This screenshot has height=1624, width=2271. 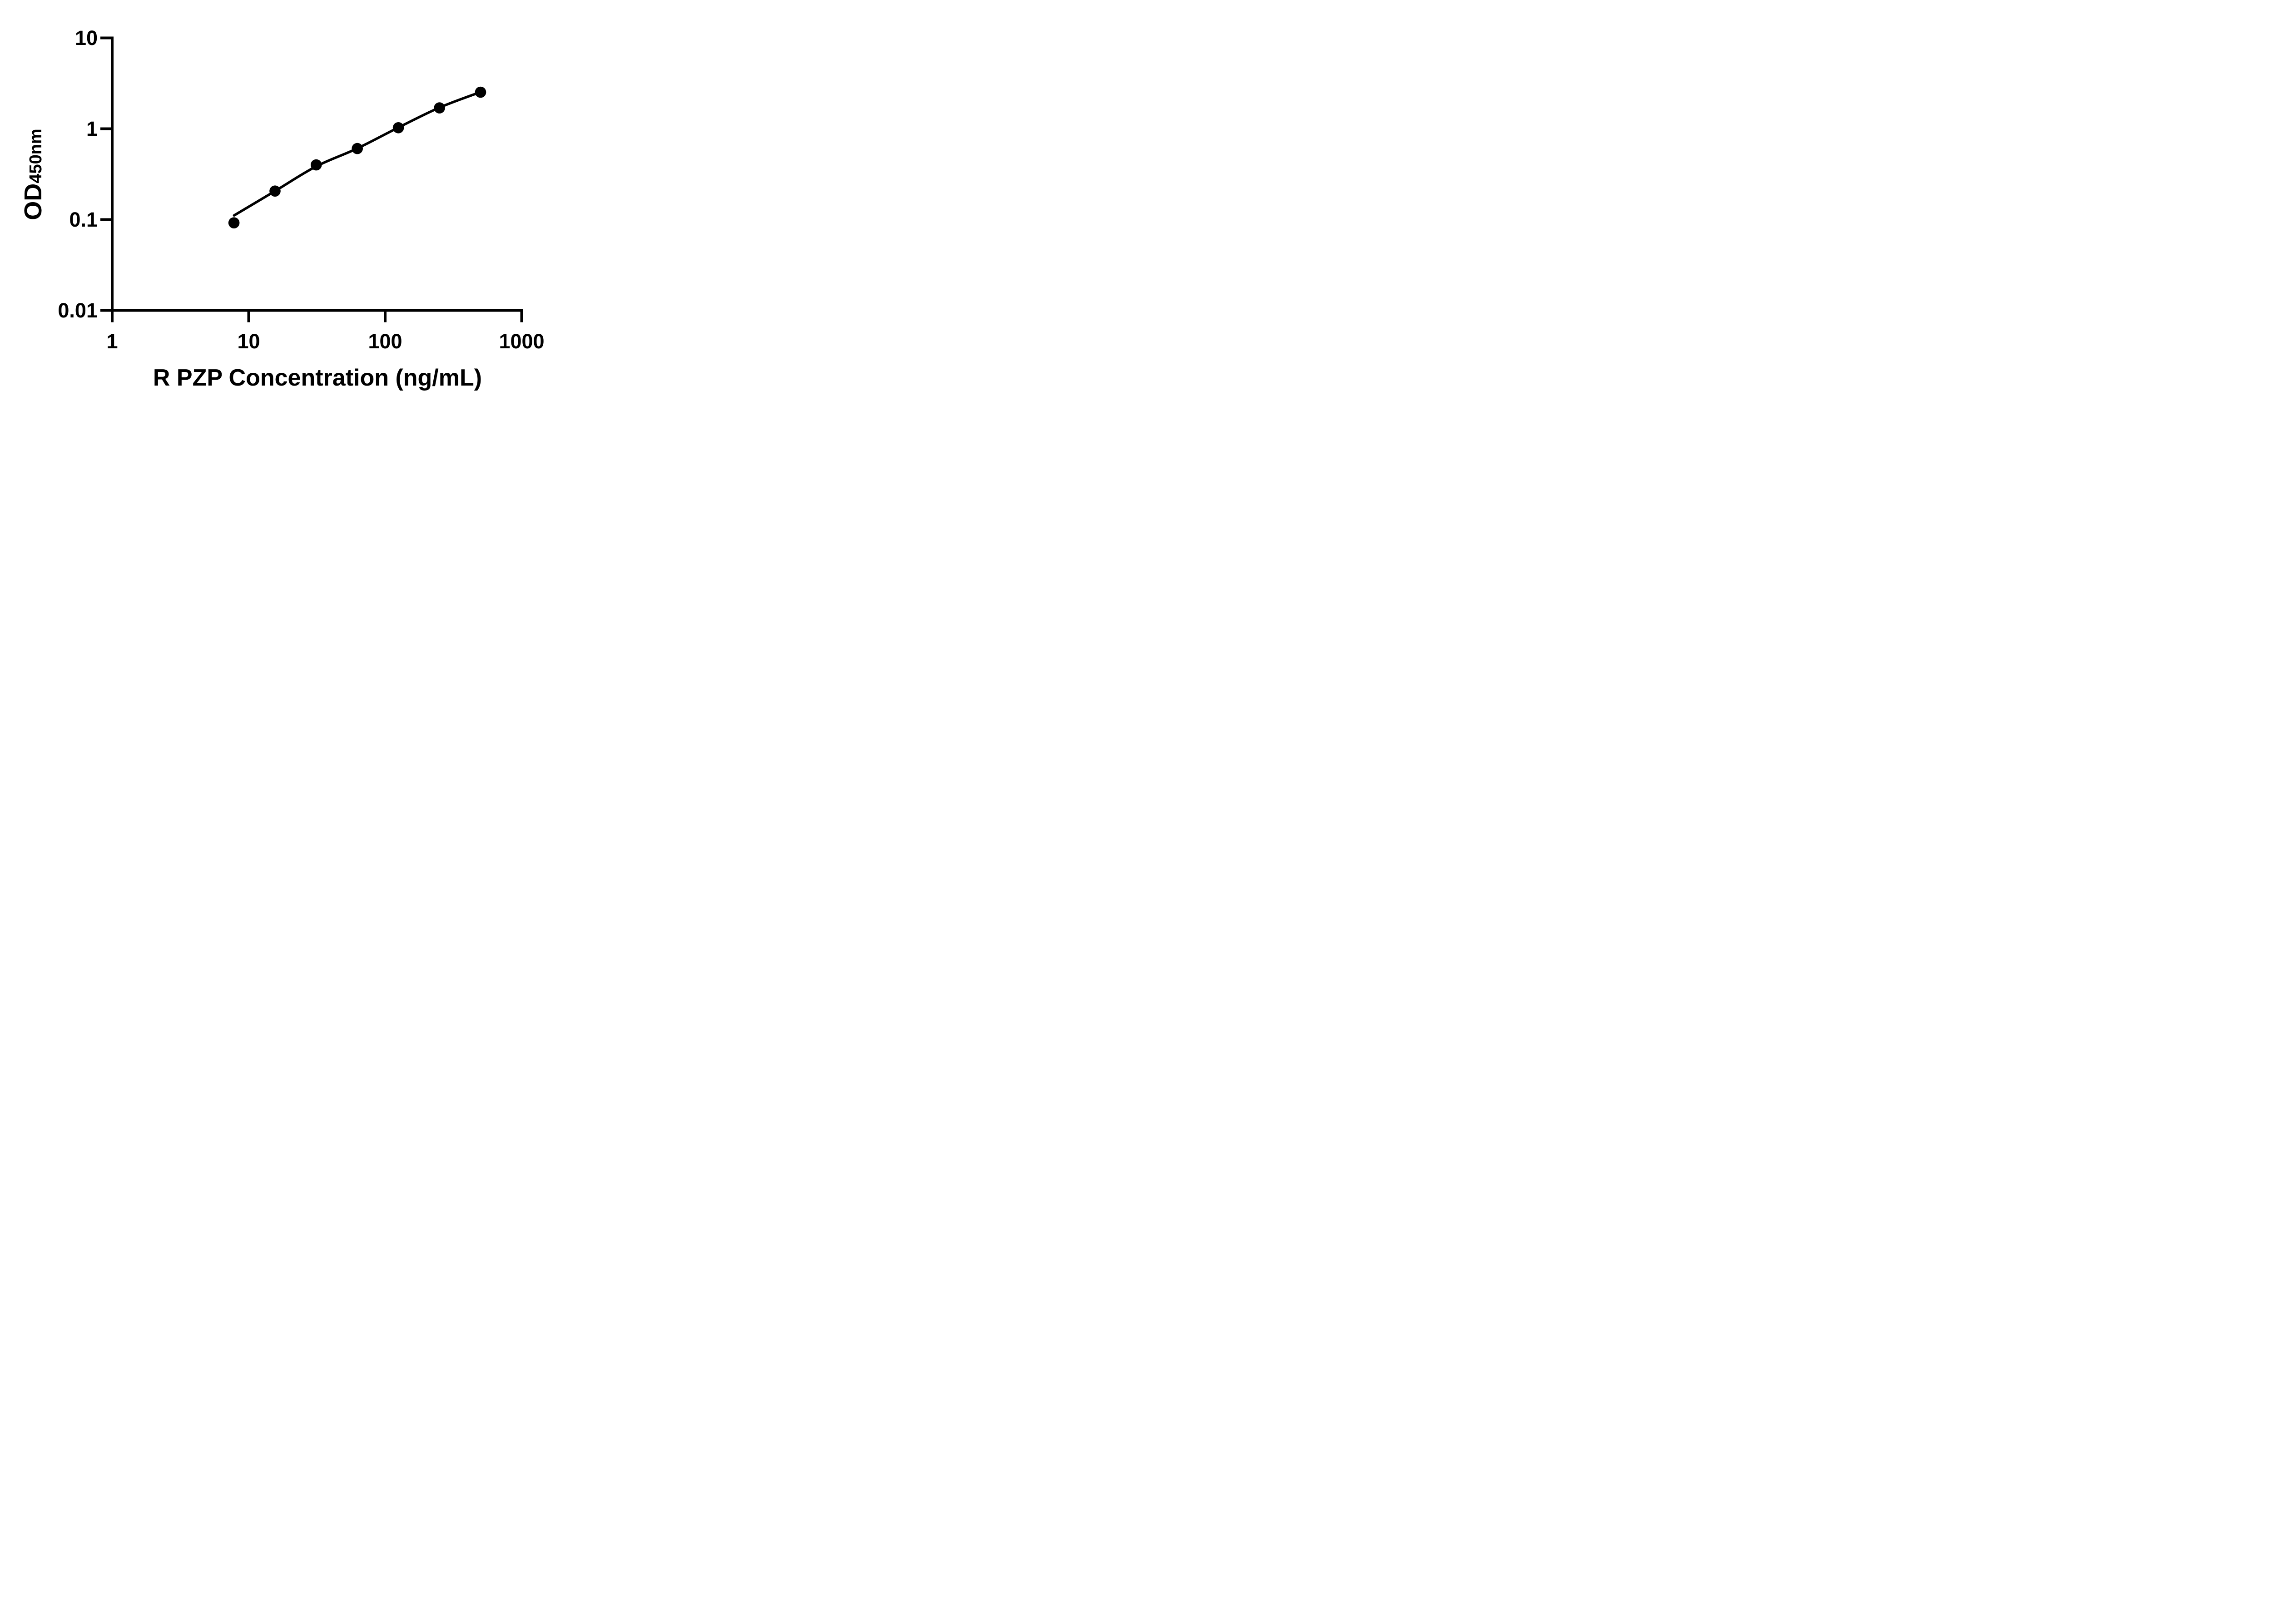 What do you see at coordinates (78, 310) in the screenshot?
I see `y-tick-label: 0.01` at bounding box center [78, 310].